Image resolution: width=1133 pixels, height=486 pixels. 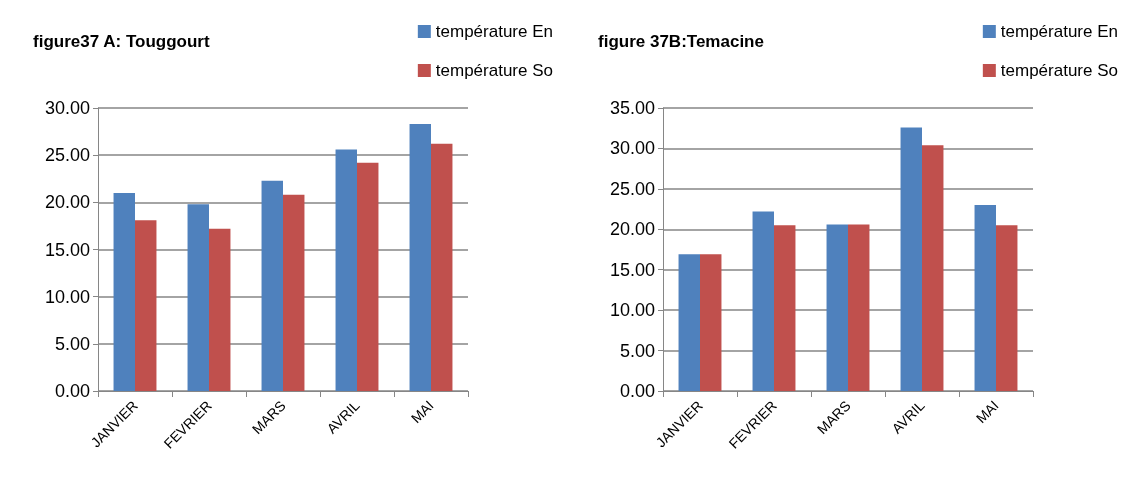 I want to click on chart-title: figure37 A: Touggourt, so click(x=121, y=41).